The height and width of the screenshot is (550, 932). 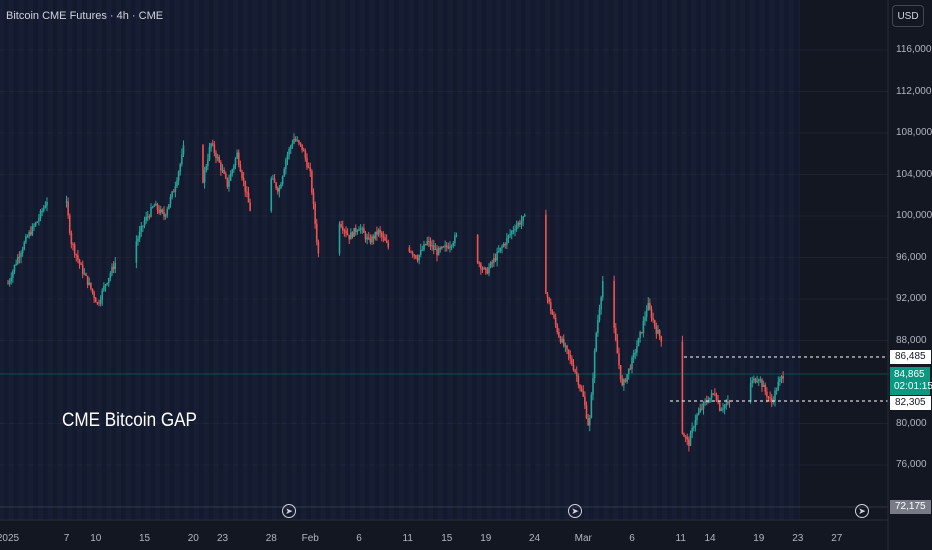 I want to click on price-axis-label: 96,000, so click(x=911, y=257).